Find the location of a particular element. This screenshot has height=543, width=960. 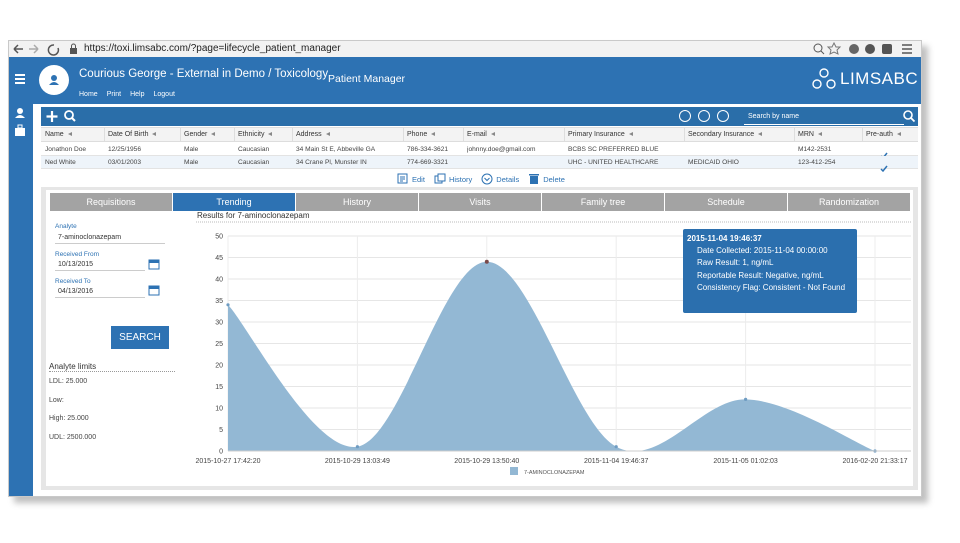

column-header: Pre-auth is located at coordinates (879, 134).